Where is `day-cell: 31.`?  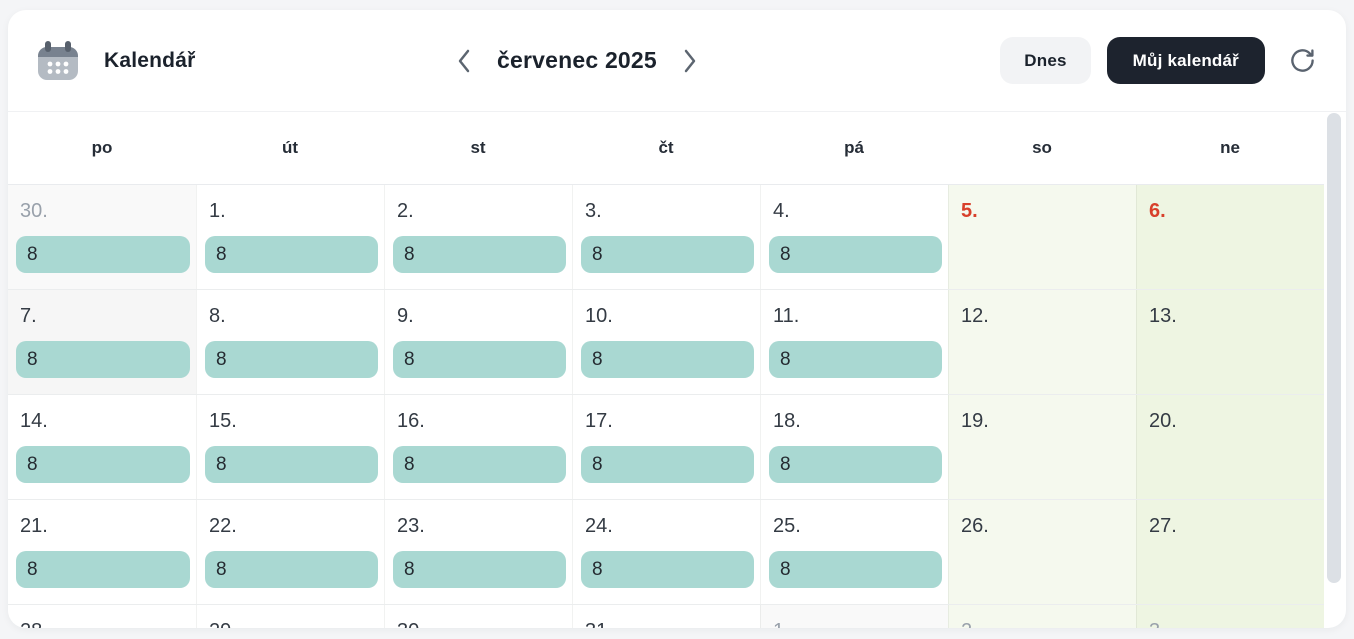
day-cell: 31. is located at coordinates (666, 616).